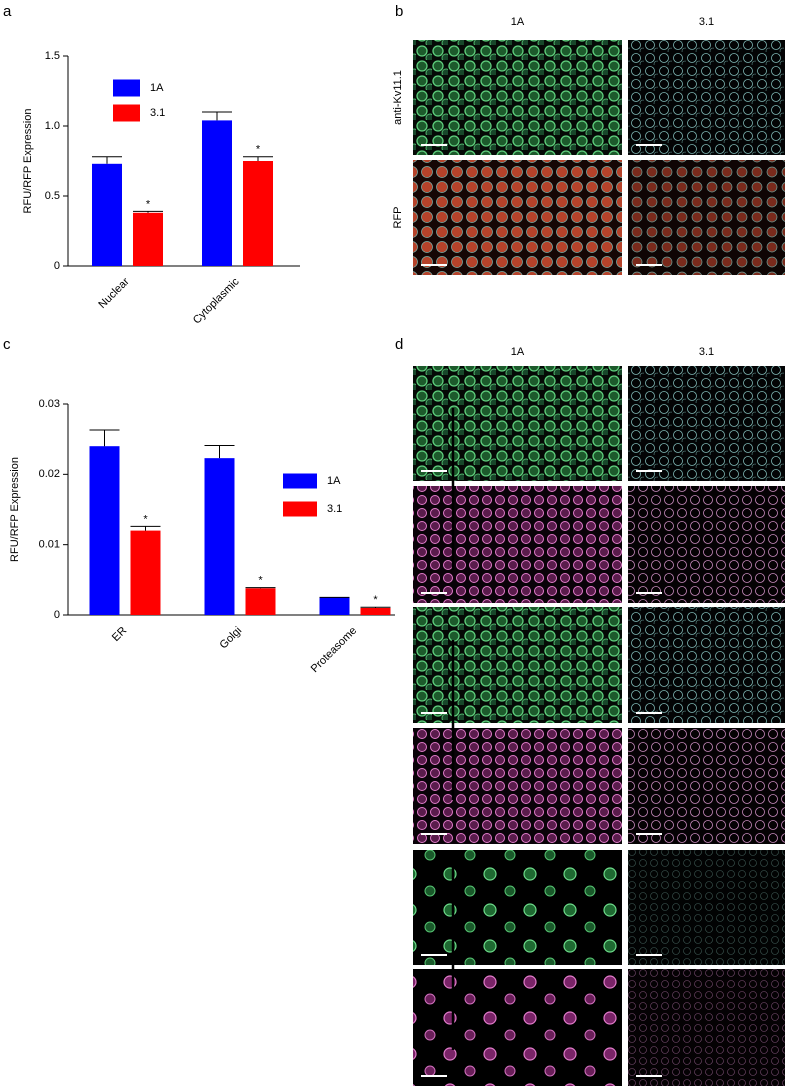  Describe the element at coordinates (52, 56) in the screenshot. I see `y-tick-label: 1.5` at that location.